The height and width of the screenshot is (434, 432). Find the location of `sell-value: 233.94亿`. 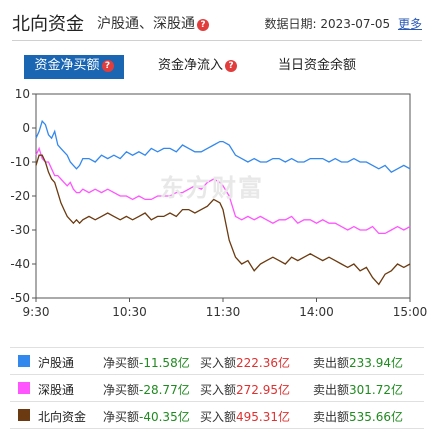

sell-value: 233.94亿 is located at coordinates (376, 363).